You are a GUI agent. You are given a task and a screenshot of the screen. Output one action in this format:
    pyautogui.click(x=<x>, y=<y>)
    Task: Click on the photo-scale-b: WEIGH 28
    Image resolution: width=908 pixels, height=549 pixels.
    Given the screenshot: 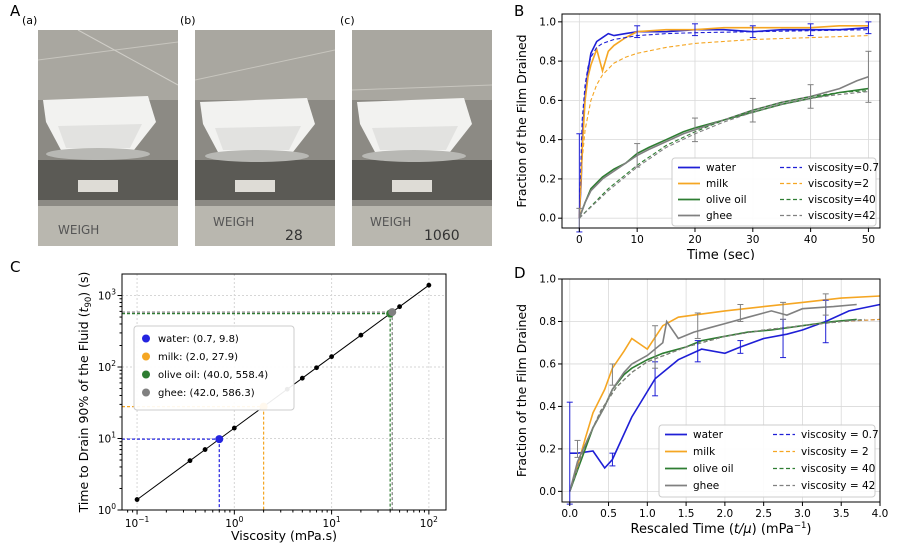 What is the action you would take?
    pyautogui.click(x=265, y=138)
    